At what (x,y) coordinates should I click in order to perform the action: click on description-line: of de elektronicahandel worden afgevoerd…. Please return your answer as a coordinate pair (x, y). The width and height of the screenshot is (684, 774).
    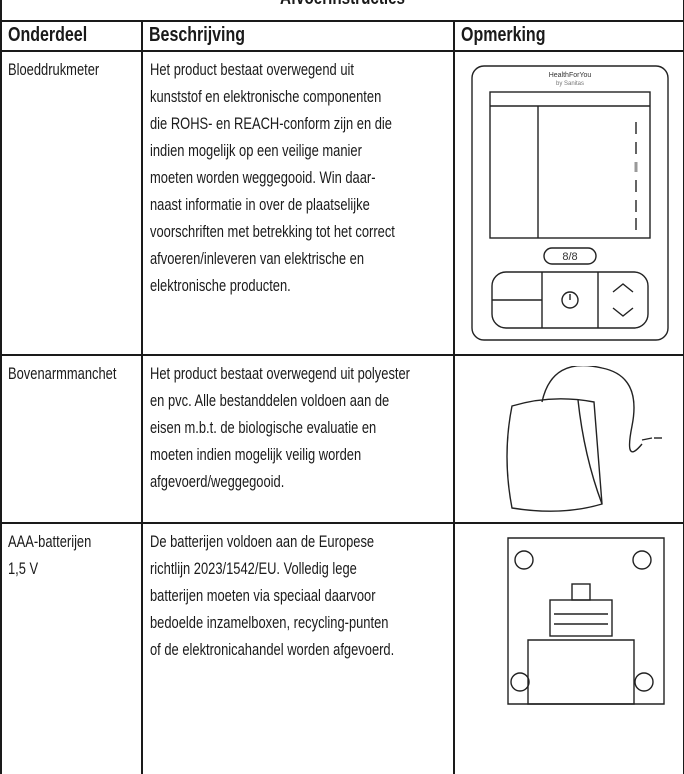
    Looking at the image, I should click on (272, 649).